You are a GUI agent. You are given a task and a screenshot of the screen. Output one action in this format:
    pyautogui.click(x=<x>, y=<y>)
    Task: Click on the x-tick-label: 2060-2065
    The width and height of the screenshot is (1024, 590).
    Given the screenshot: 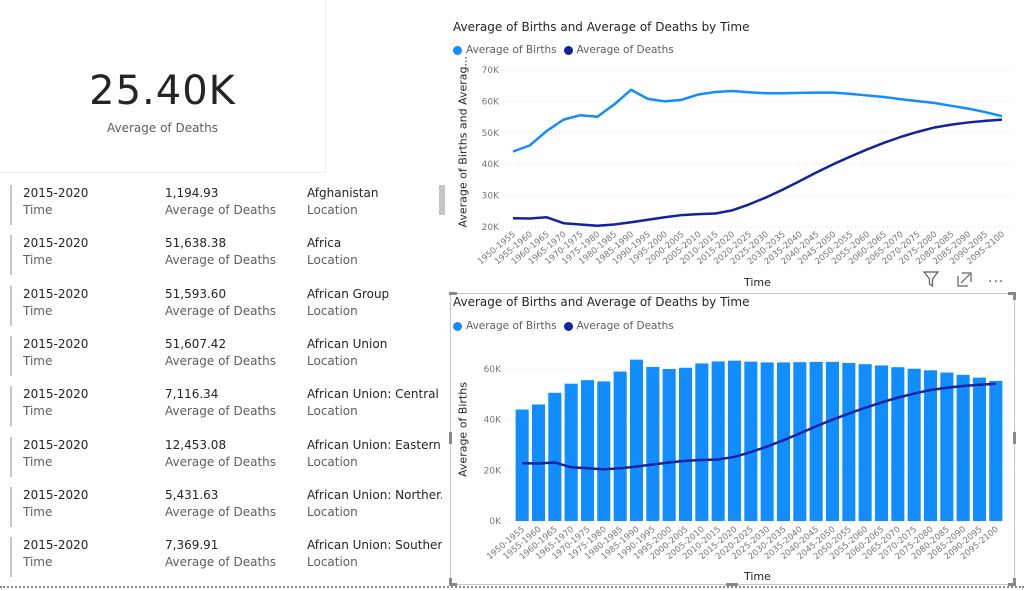 What is the action you would take?
    pyautogui.click(x=868, y=248)
    